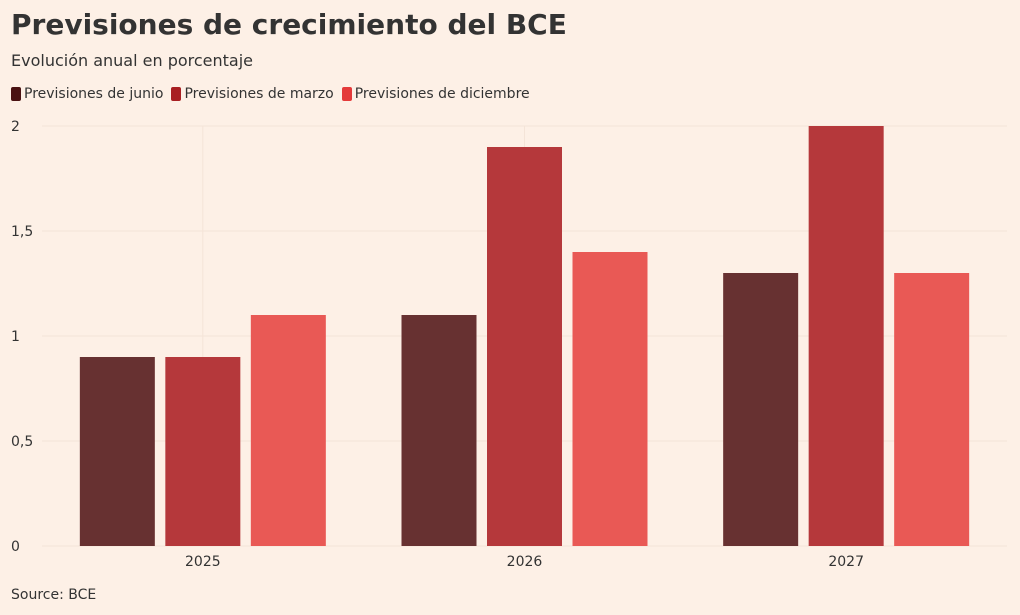  What do you see at coordinates (442, 94) in the screenshot?
I see `legend-label-diciembre: Previsiones de diciembre` at bounding box center [442, 94].